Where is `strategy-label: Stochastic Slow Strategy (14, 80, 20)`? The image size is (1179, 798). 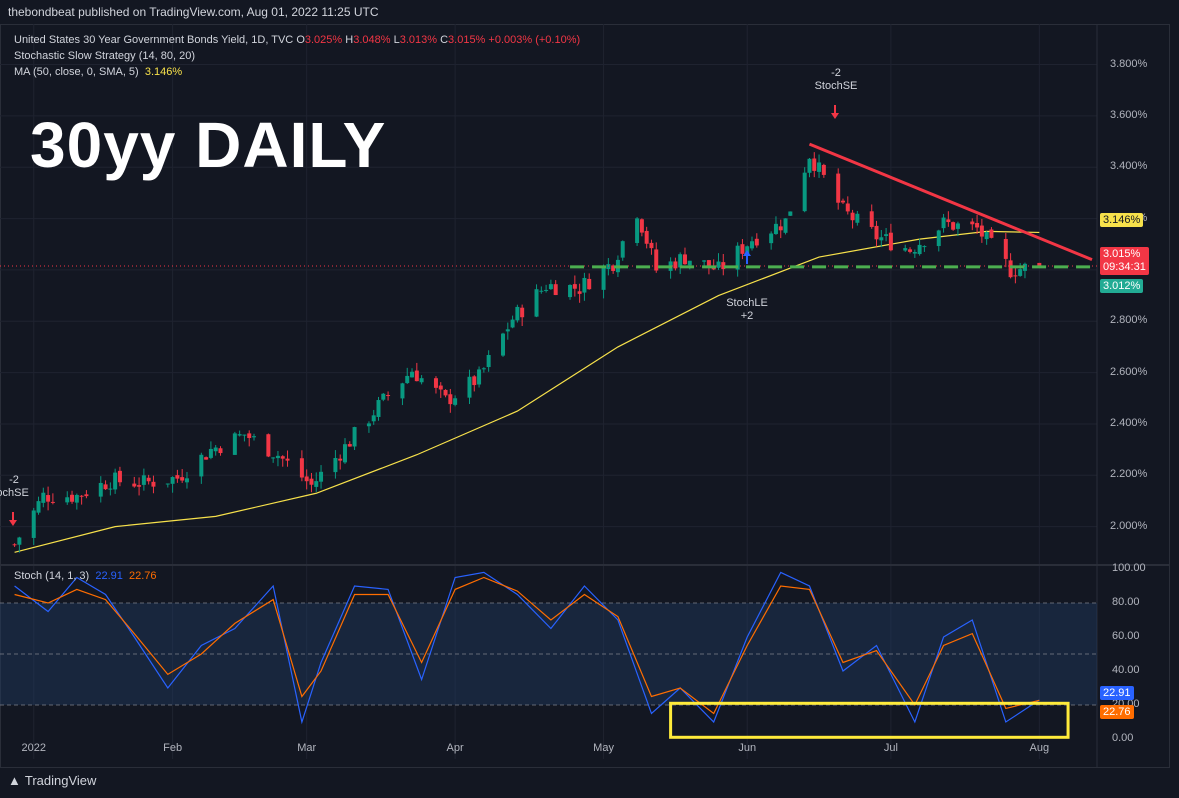
strategy-label: Stochastic Slow Strategy (14, 80, 20) is located at coordinates (104, 56).